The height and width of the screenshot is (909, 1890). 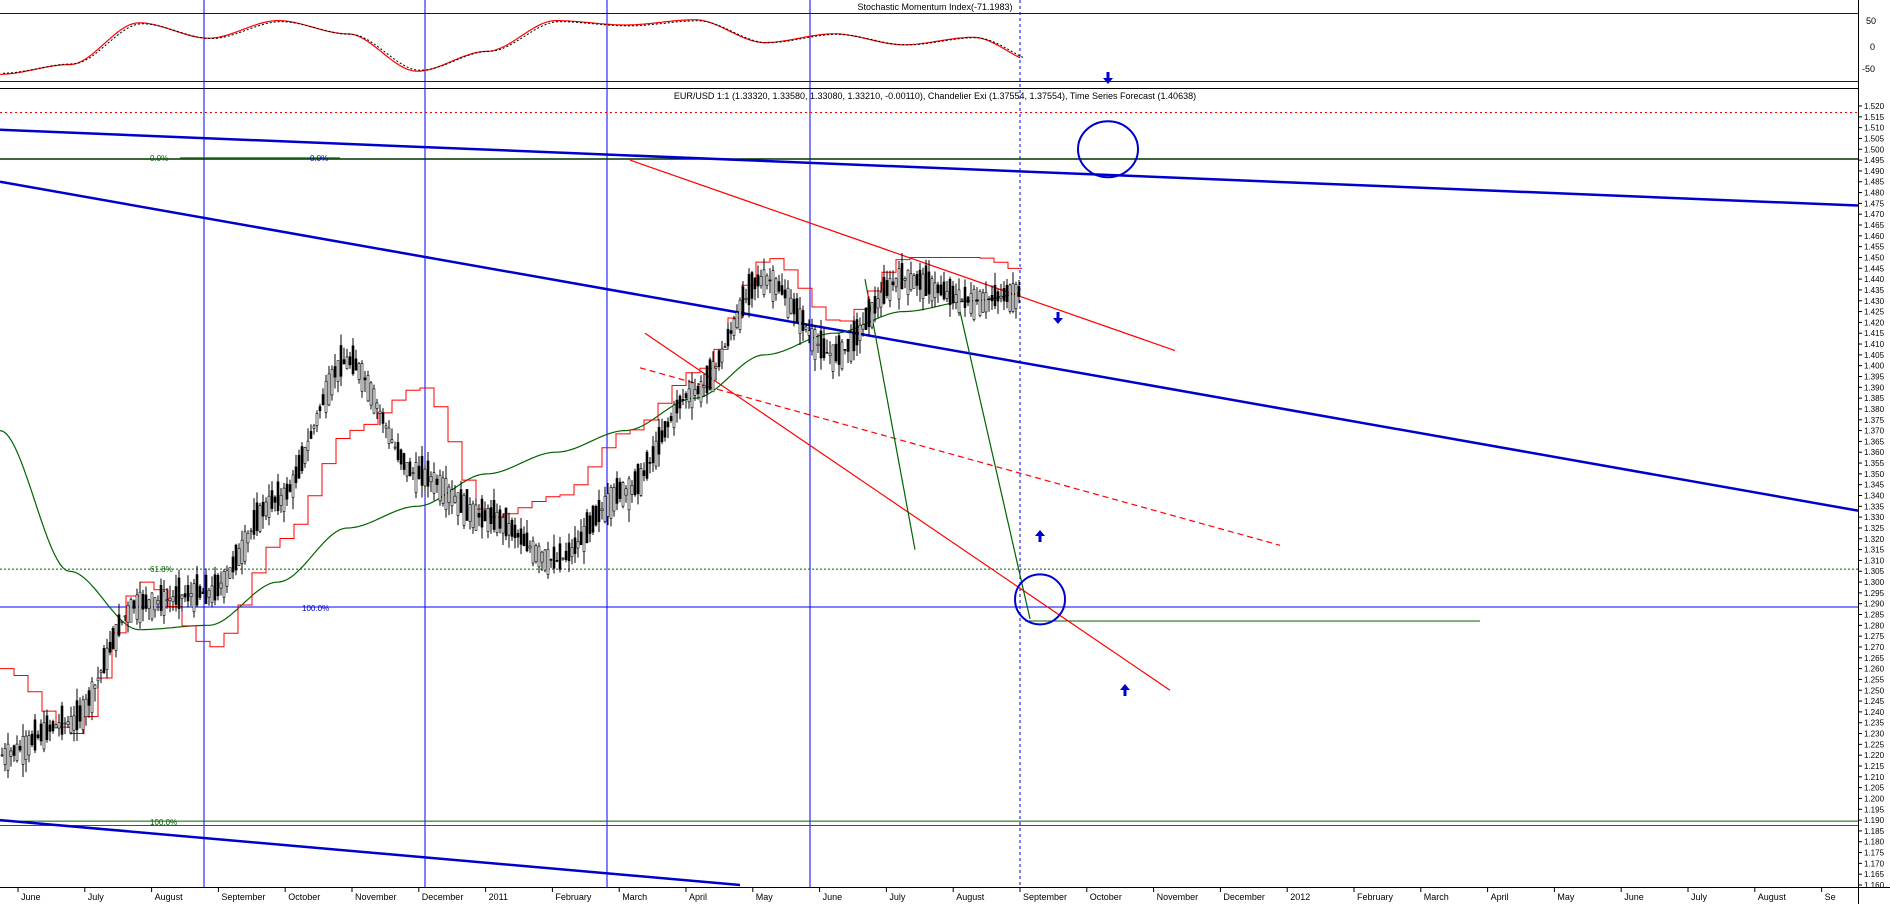 What do you see at coordinates (1874, 863) in the screenshot?
I see `price-tick-label: 1.170` at bounding box center [1874, 863].